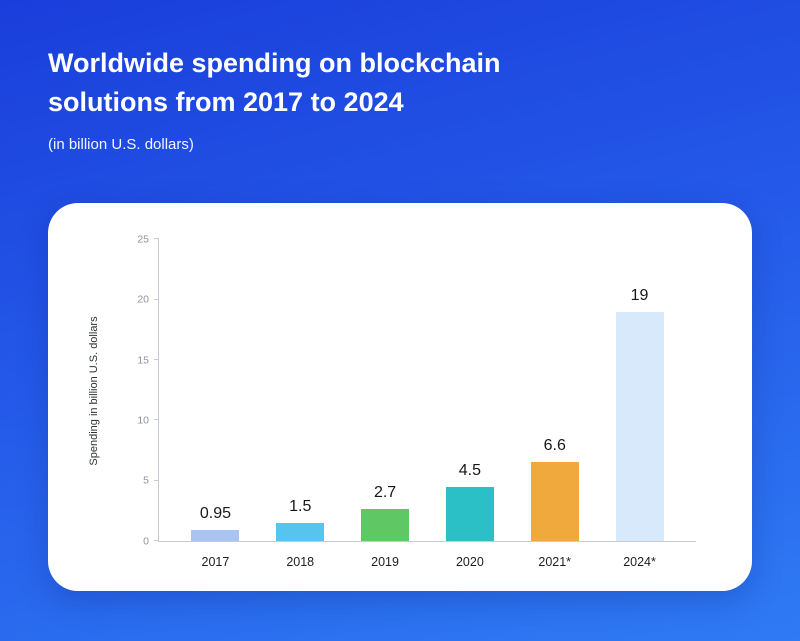 Image resolution: width=800 pixels, height=641 pixels. I want to click on bar-value-label: 6.6, so click(554, 445).